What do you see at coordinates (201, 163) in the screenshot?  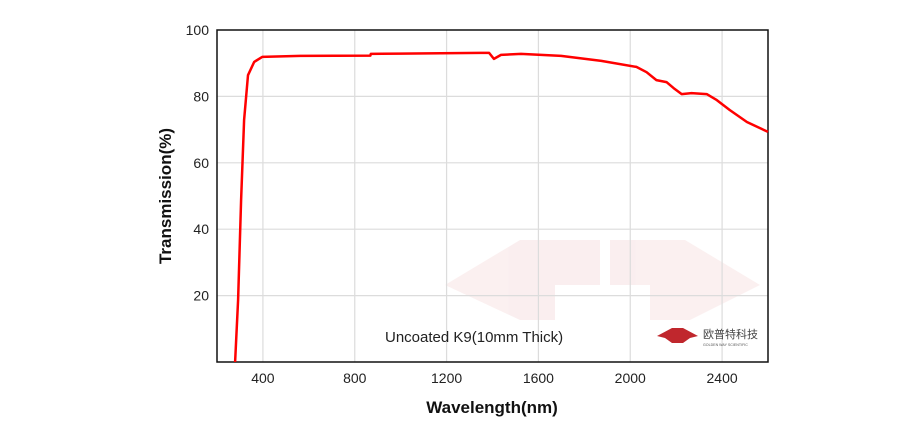 I see `y-tick-label: 60` at bounding box center [201, 163].